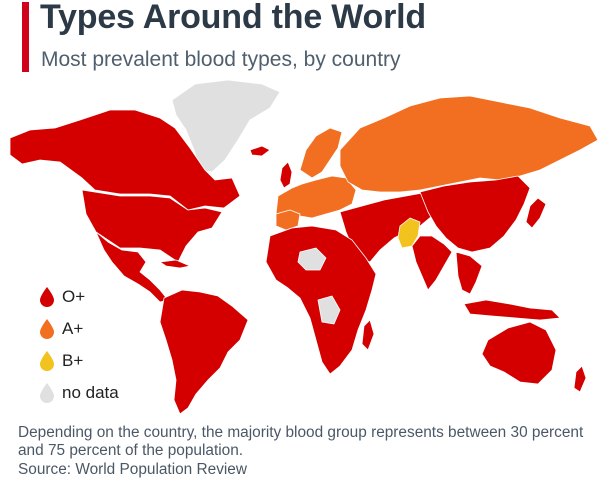  Describe the element at coordinates (580, 379) in the screenshot. I see `region-new-zealand` at that location.